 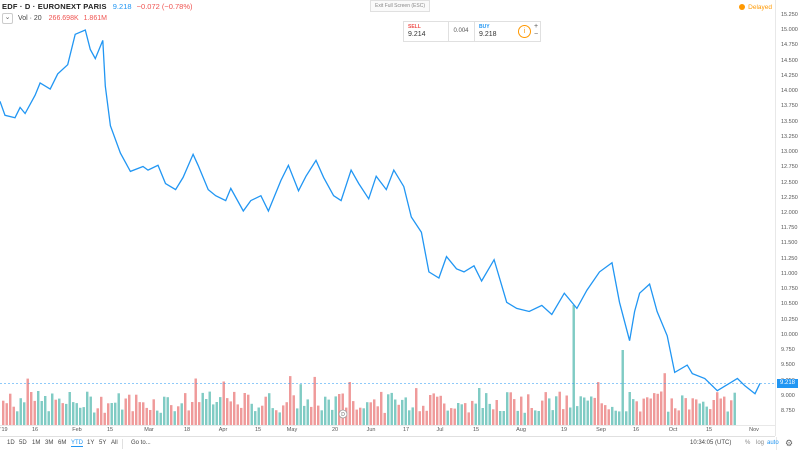 I want to click on price-tick-label: 13.500, so click(x=789, y=121).